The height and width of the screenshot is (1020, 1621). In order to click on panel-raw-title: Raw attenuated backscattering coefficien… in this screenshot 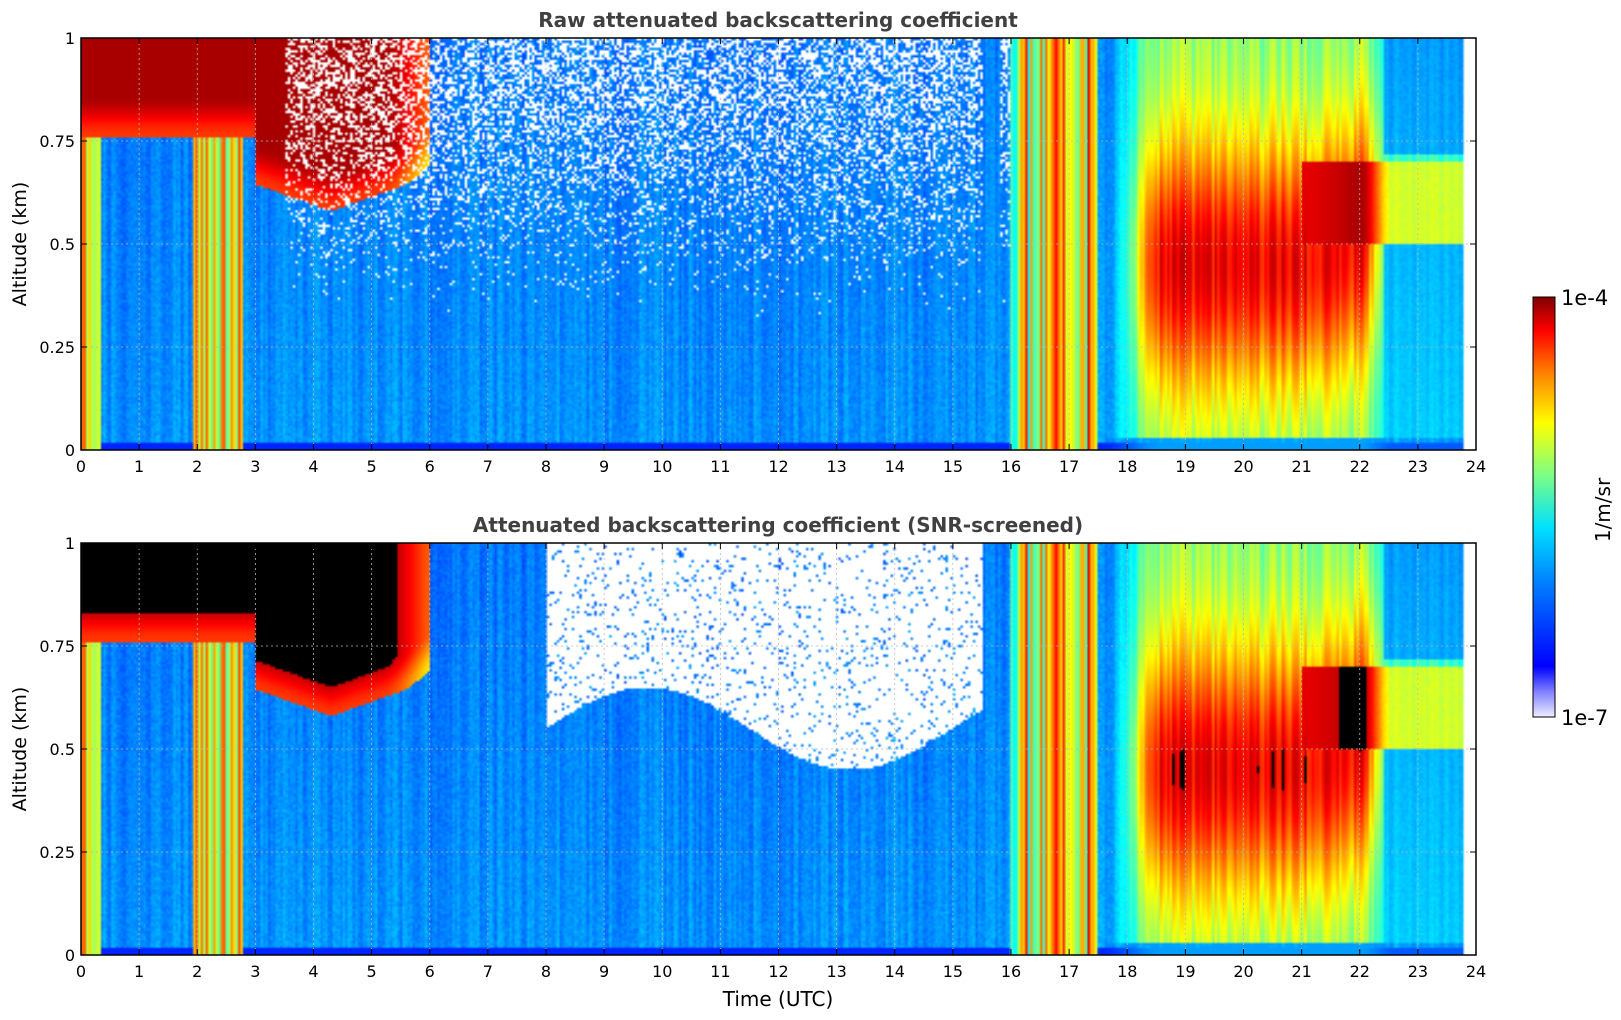, I will do `click(778, 20)`.